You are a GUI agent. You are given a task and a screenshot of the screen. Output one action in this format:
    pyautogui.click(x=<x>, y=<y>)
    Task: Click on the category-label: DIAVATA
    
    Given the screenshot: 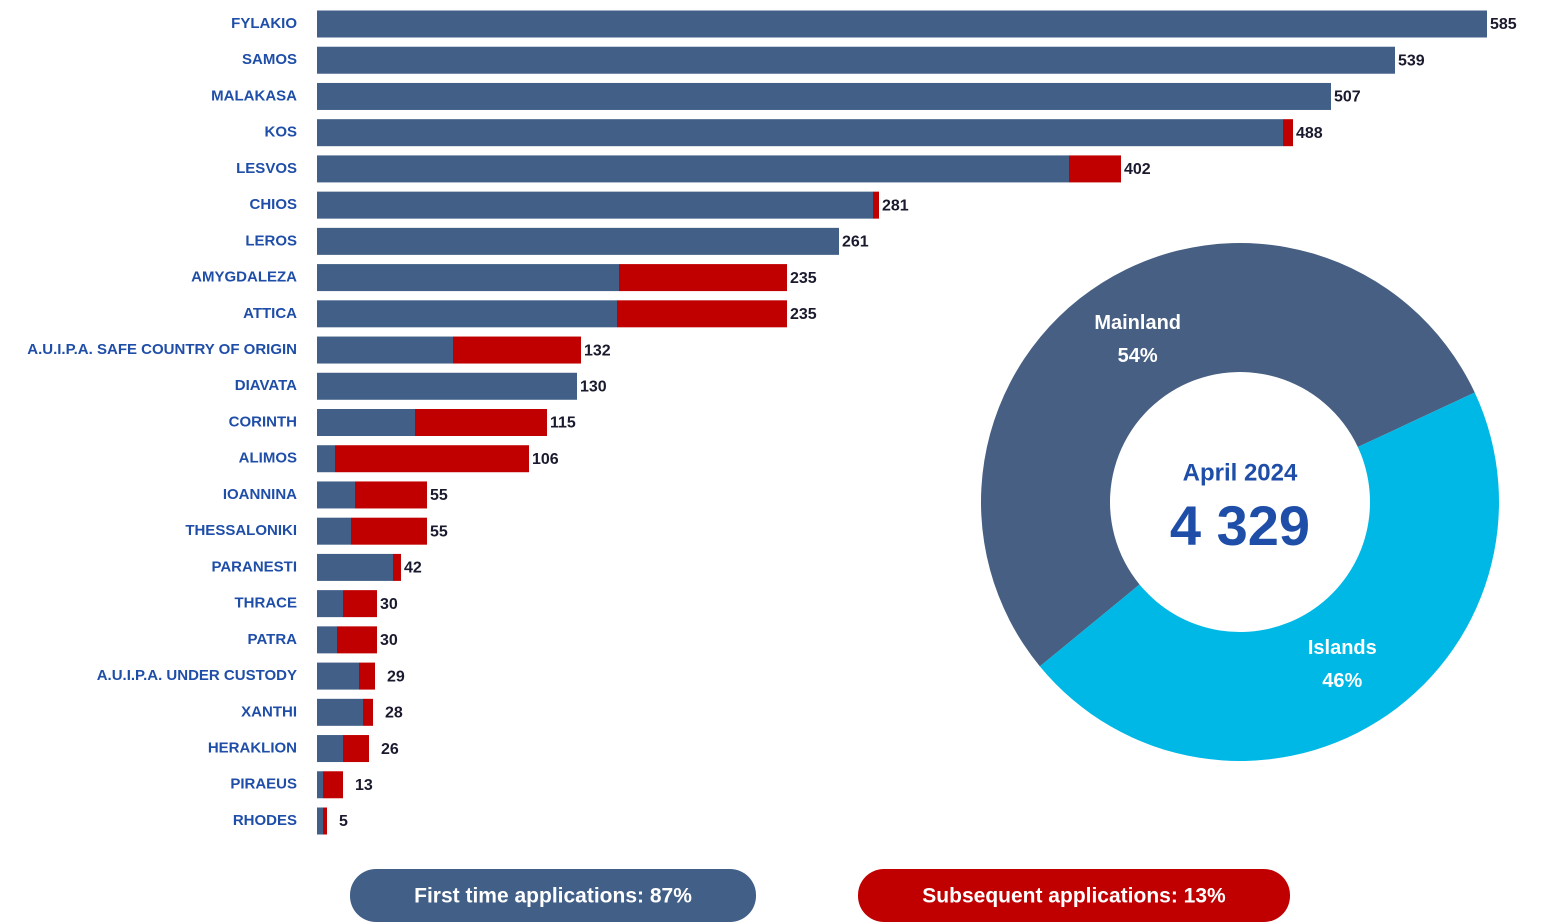 What is the action you would take?
    pyautogui.click(x=266, y=385)
    